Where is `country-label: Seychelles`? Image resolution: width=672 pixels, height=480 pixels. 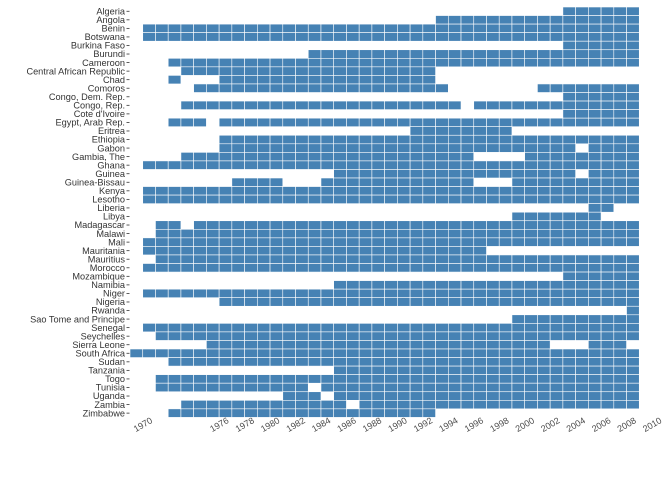 country-label: Seychelles is located at coordinates (103, 336).